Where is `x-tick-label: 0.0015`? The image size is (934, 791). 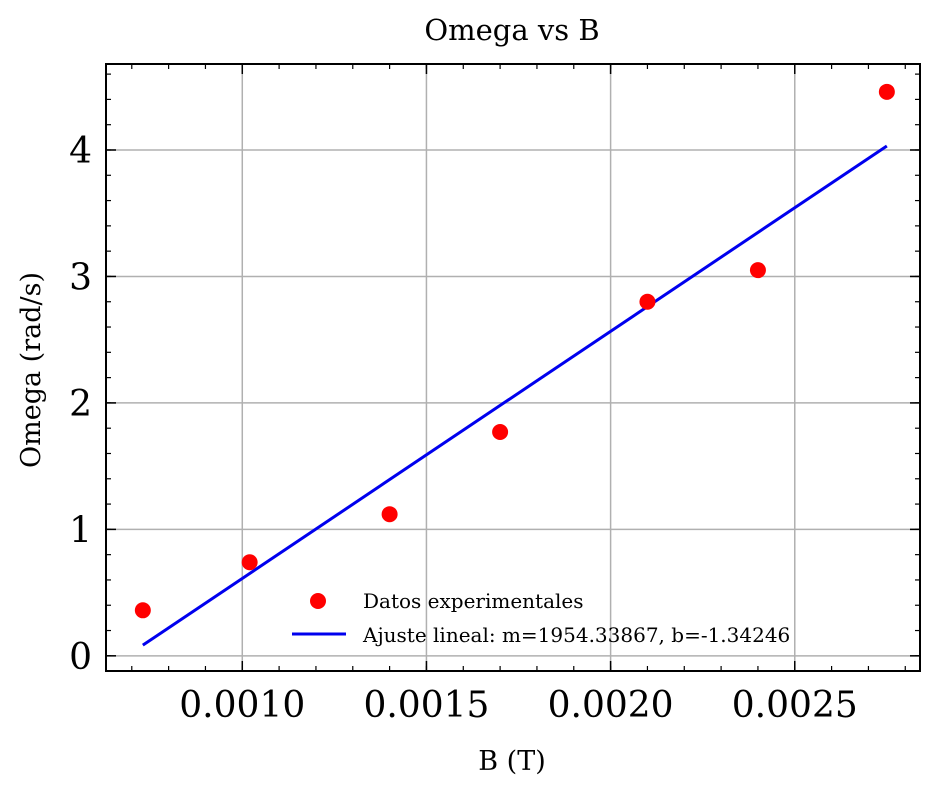 x-tick-label: 0.0015 is located at coordinates (426, 705).